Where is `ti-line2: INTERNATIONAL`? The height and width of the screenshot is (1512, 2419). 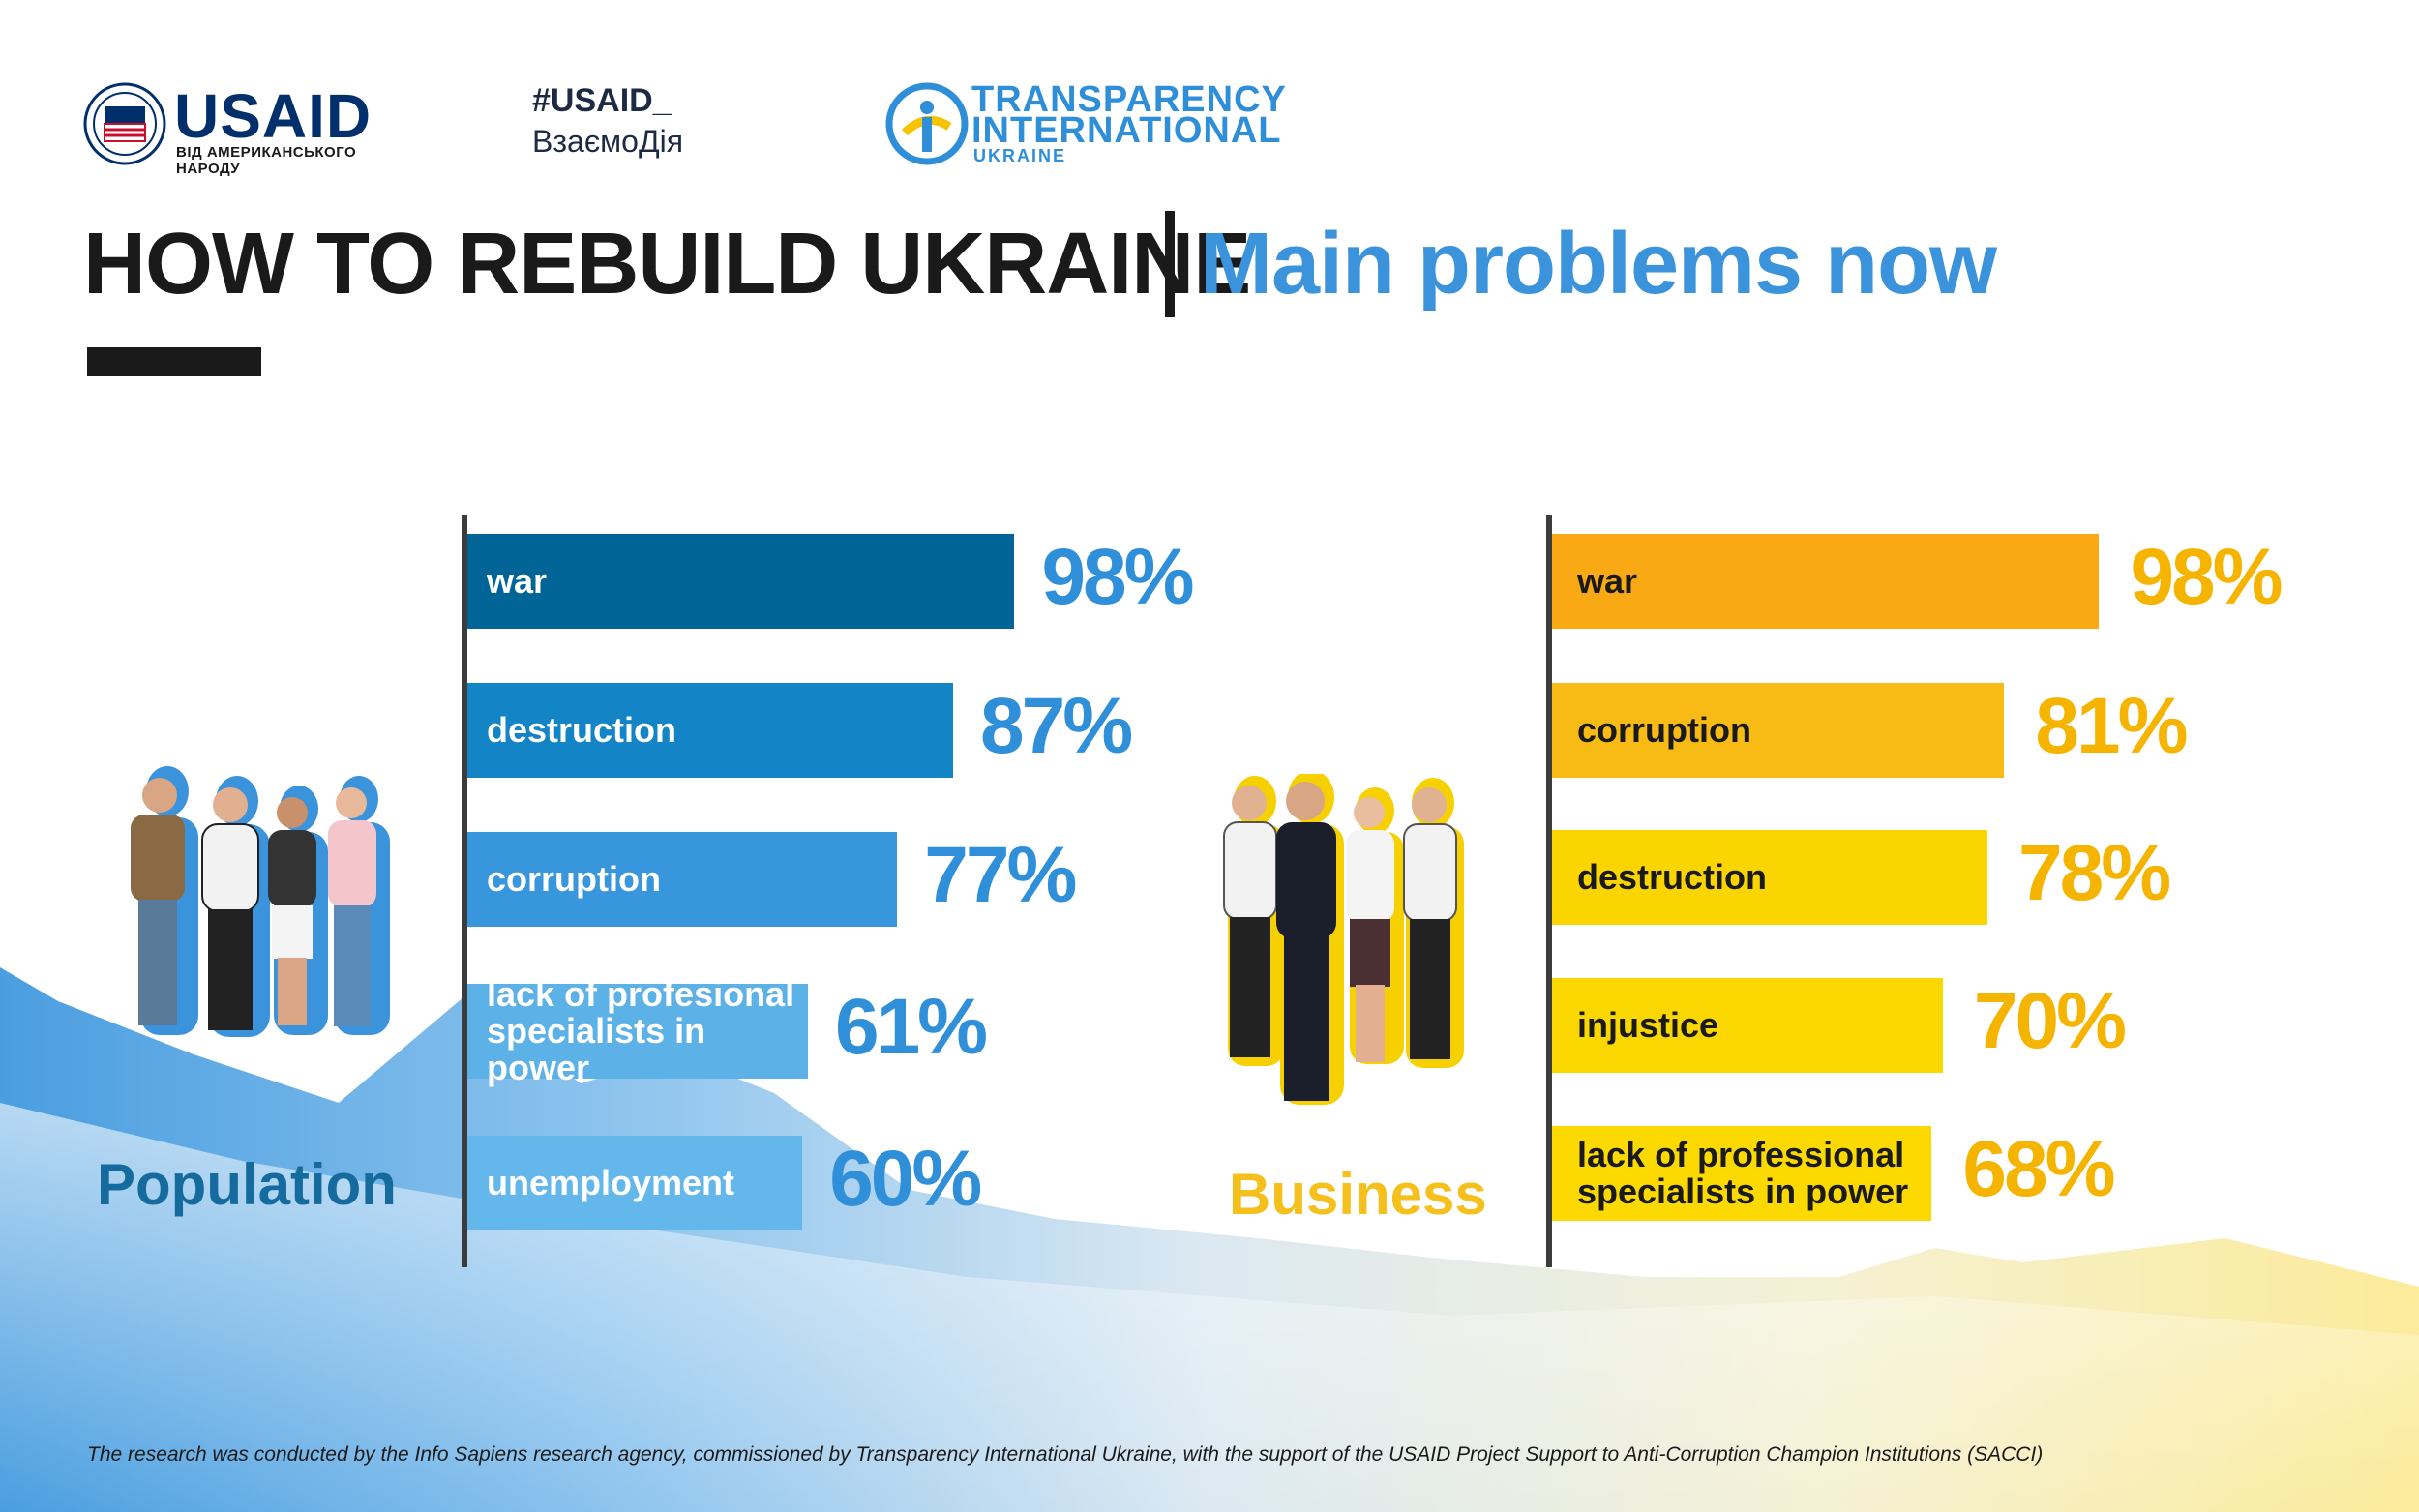
ti-line2: INTERNATIONAL is located at coordinates (1126, 130).